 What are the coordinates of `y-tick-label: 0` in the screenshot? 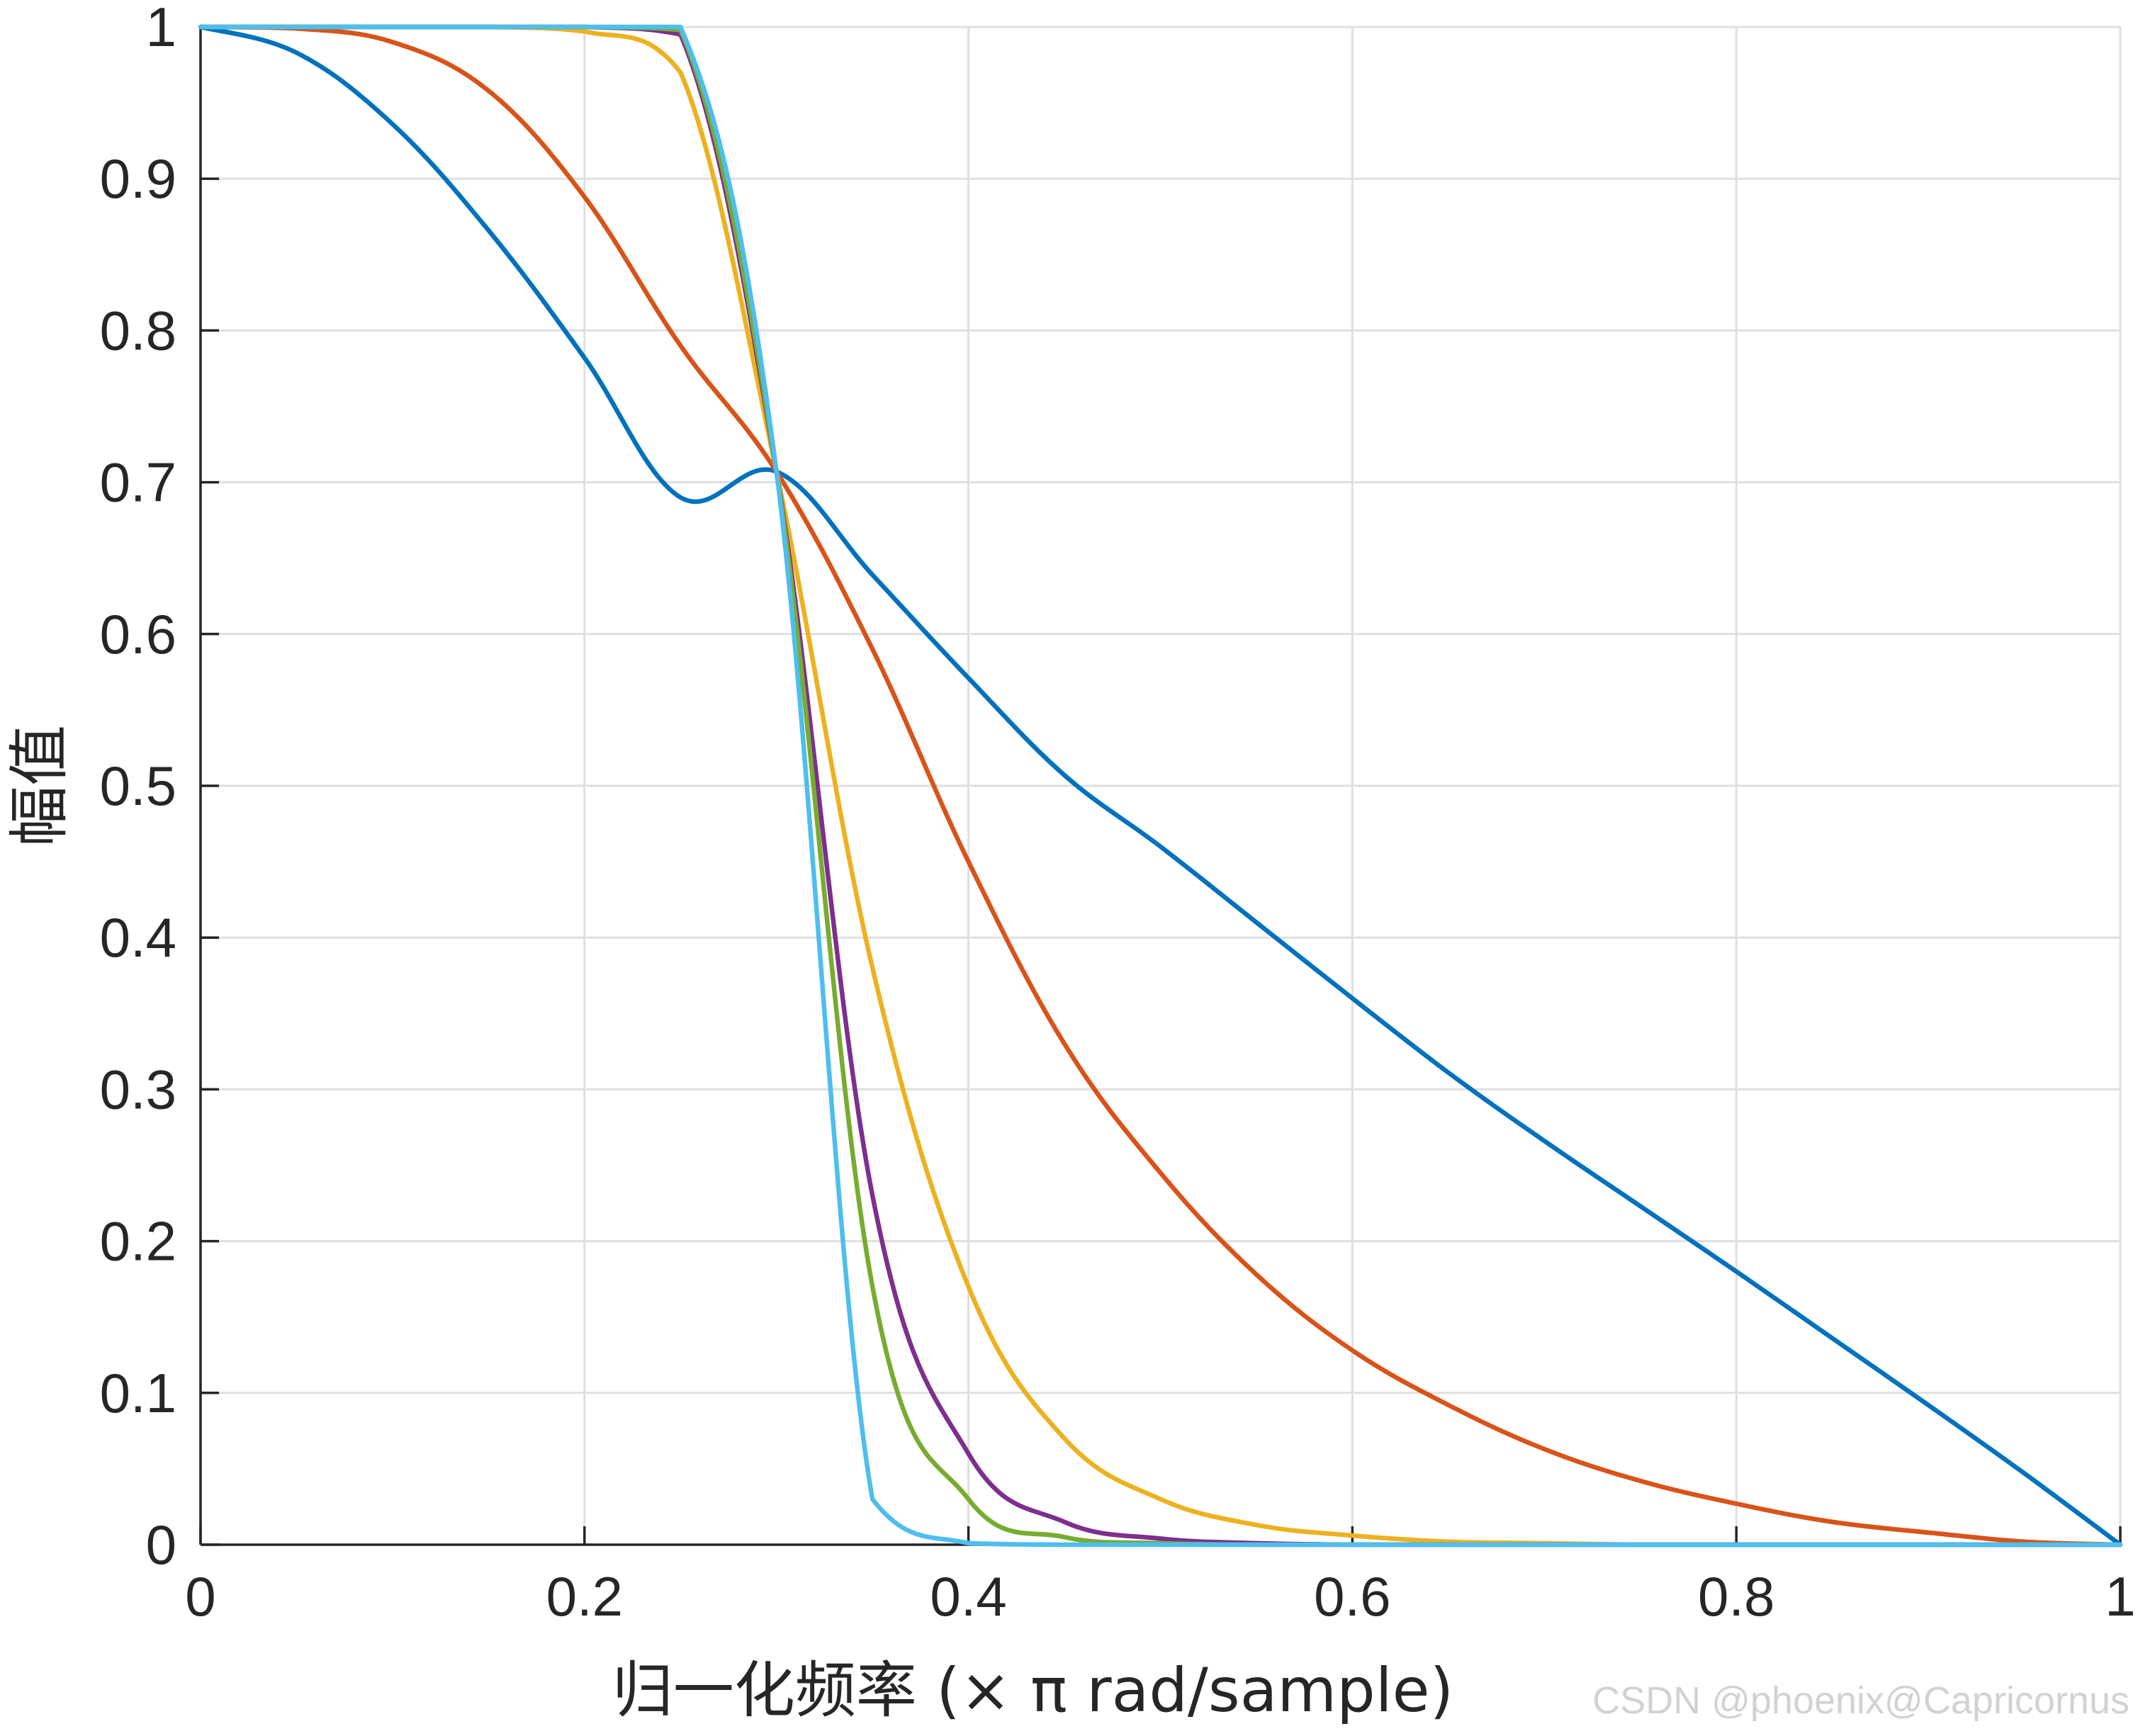 It's located at (161, 1545).